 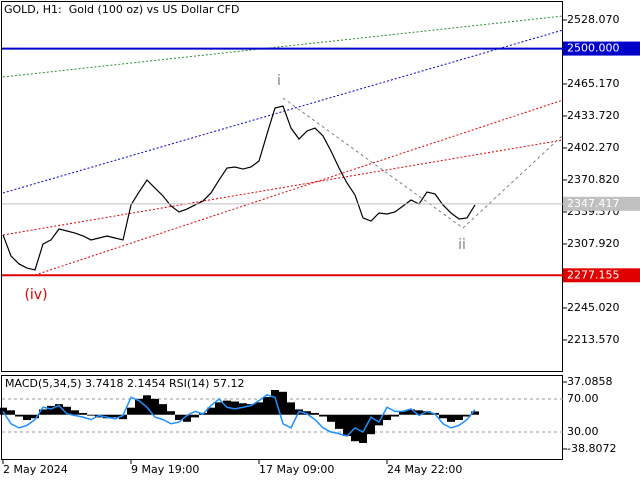 What do you see at coordinates (283, 46) in the screenshot?
I see `trend-line` at bounding box center [283, 46].